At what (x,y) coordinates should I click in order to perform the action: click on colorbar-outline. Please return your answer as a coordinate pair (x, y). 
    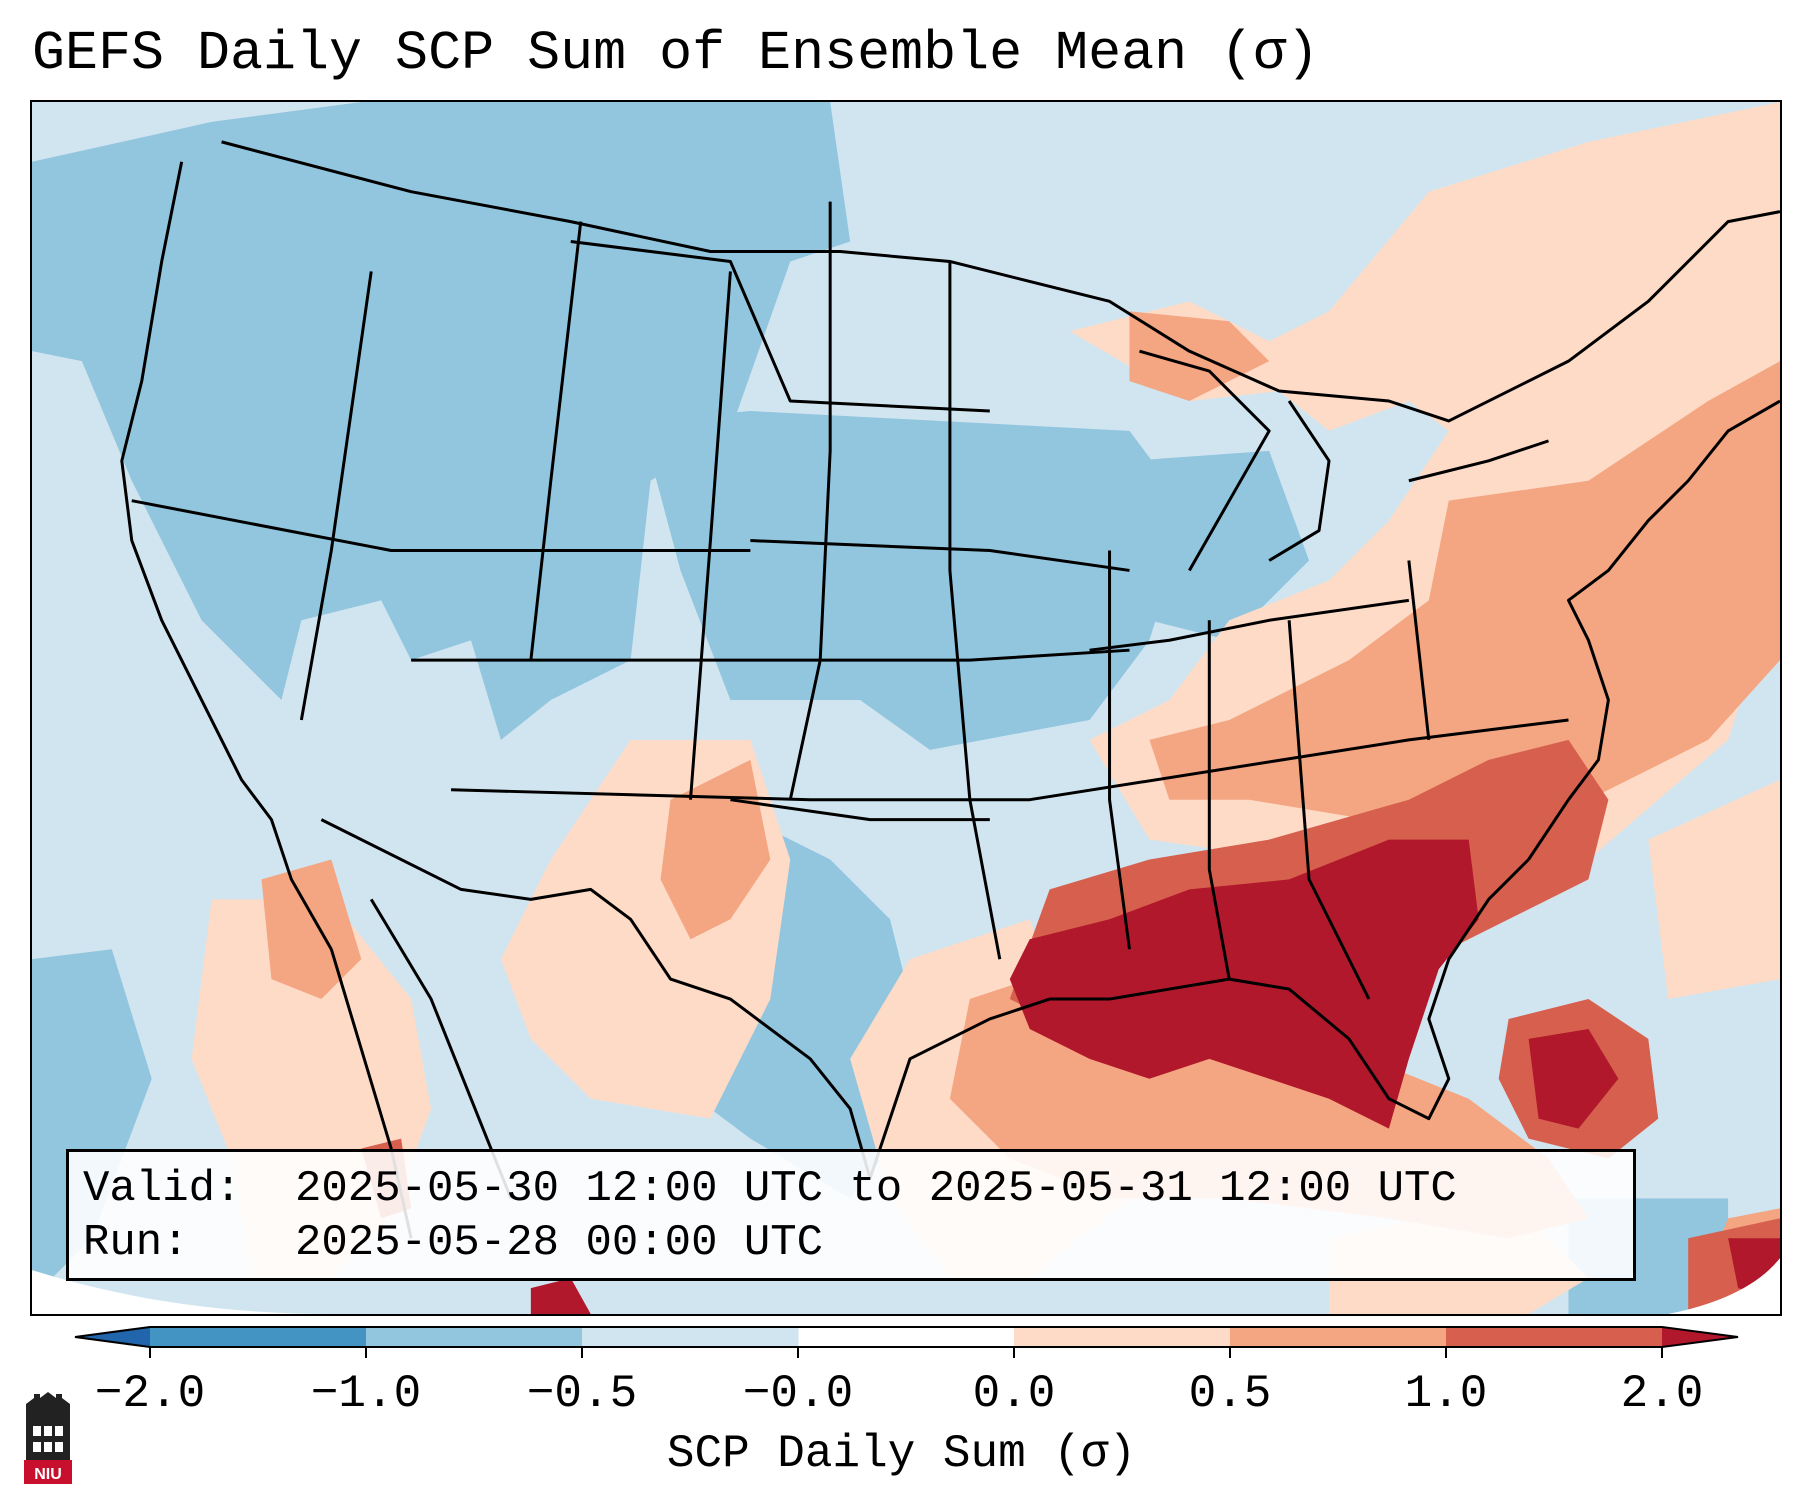
    Looking at the image, I should click on (906, 1337).